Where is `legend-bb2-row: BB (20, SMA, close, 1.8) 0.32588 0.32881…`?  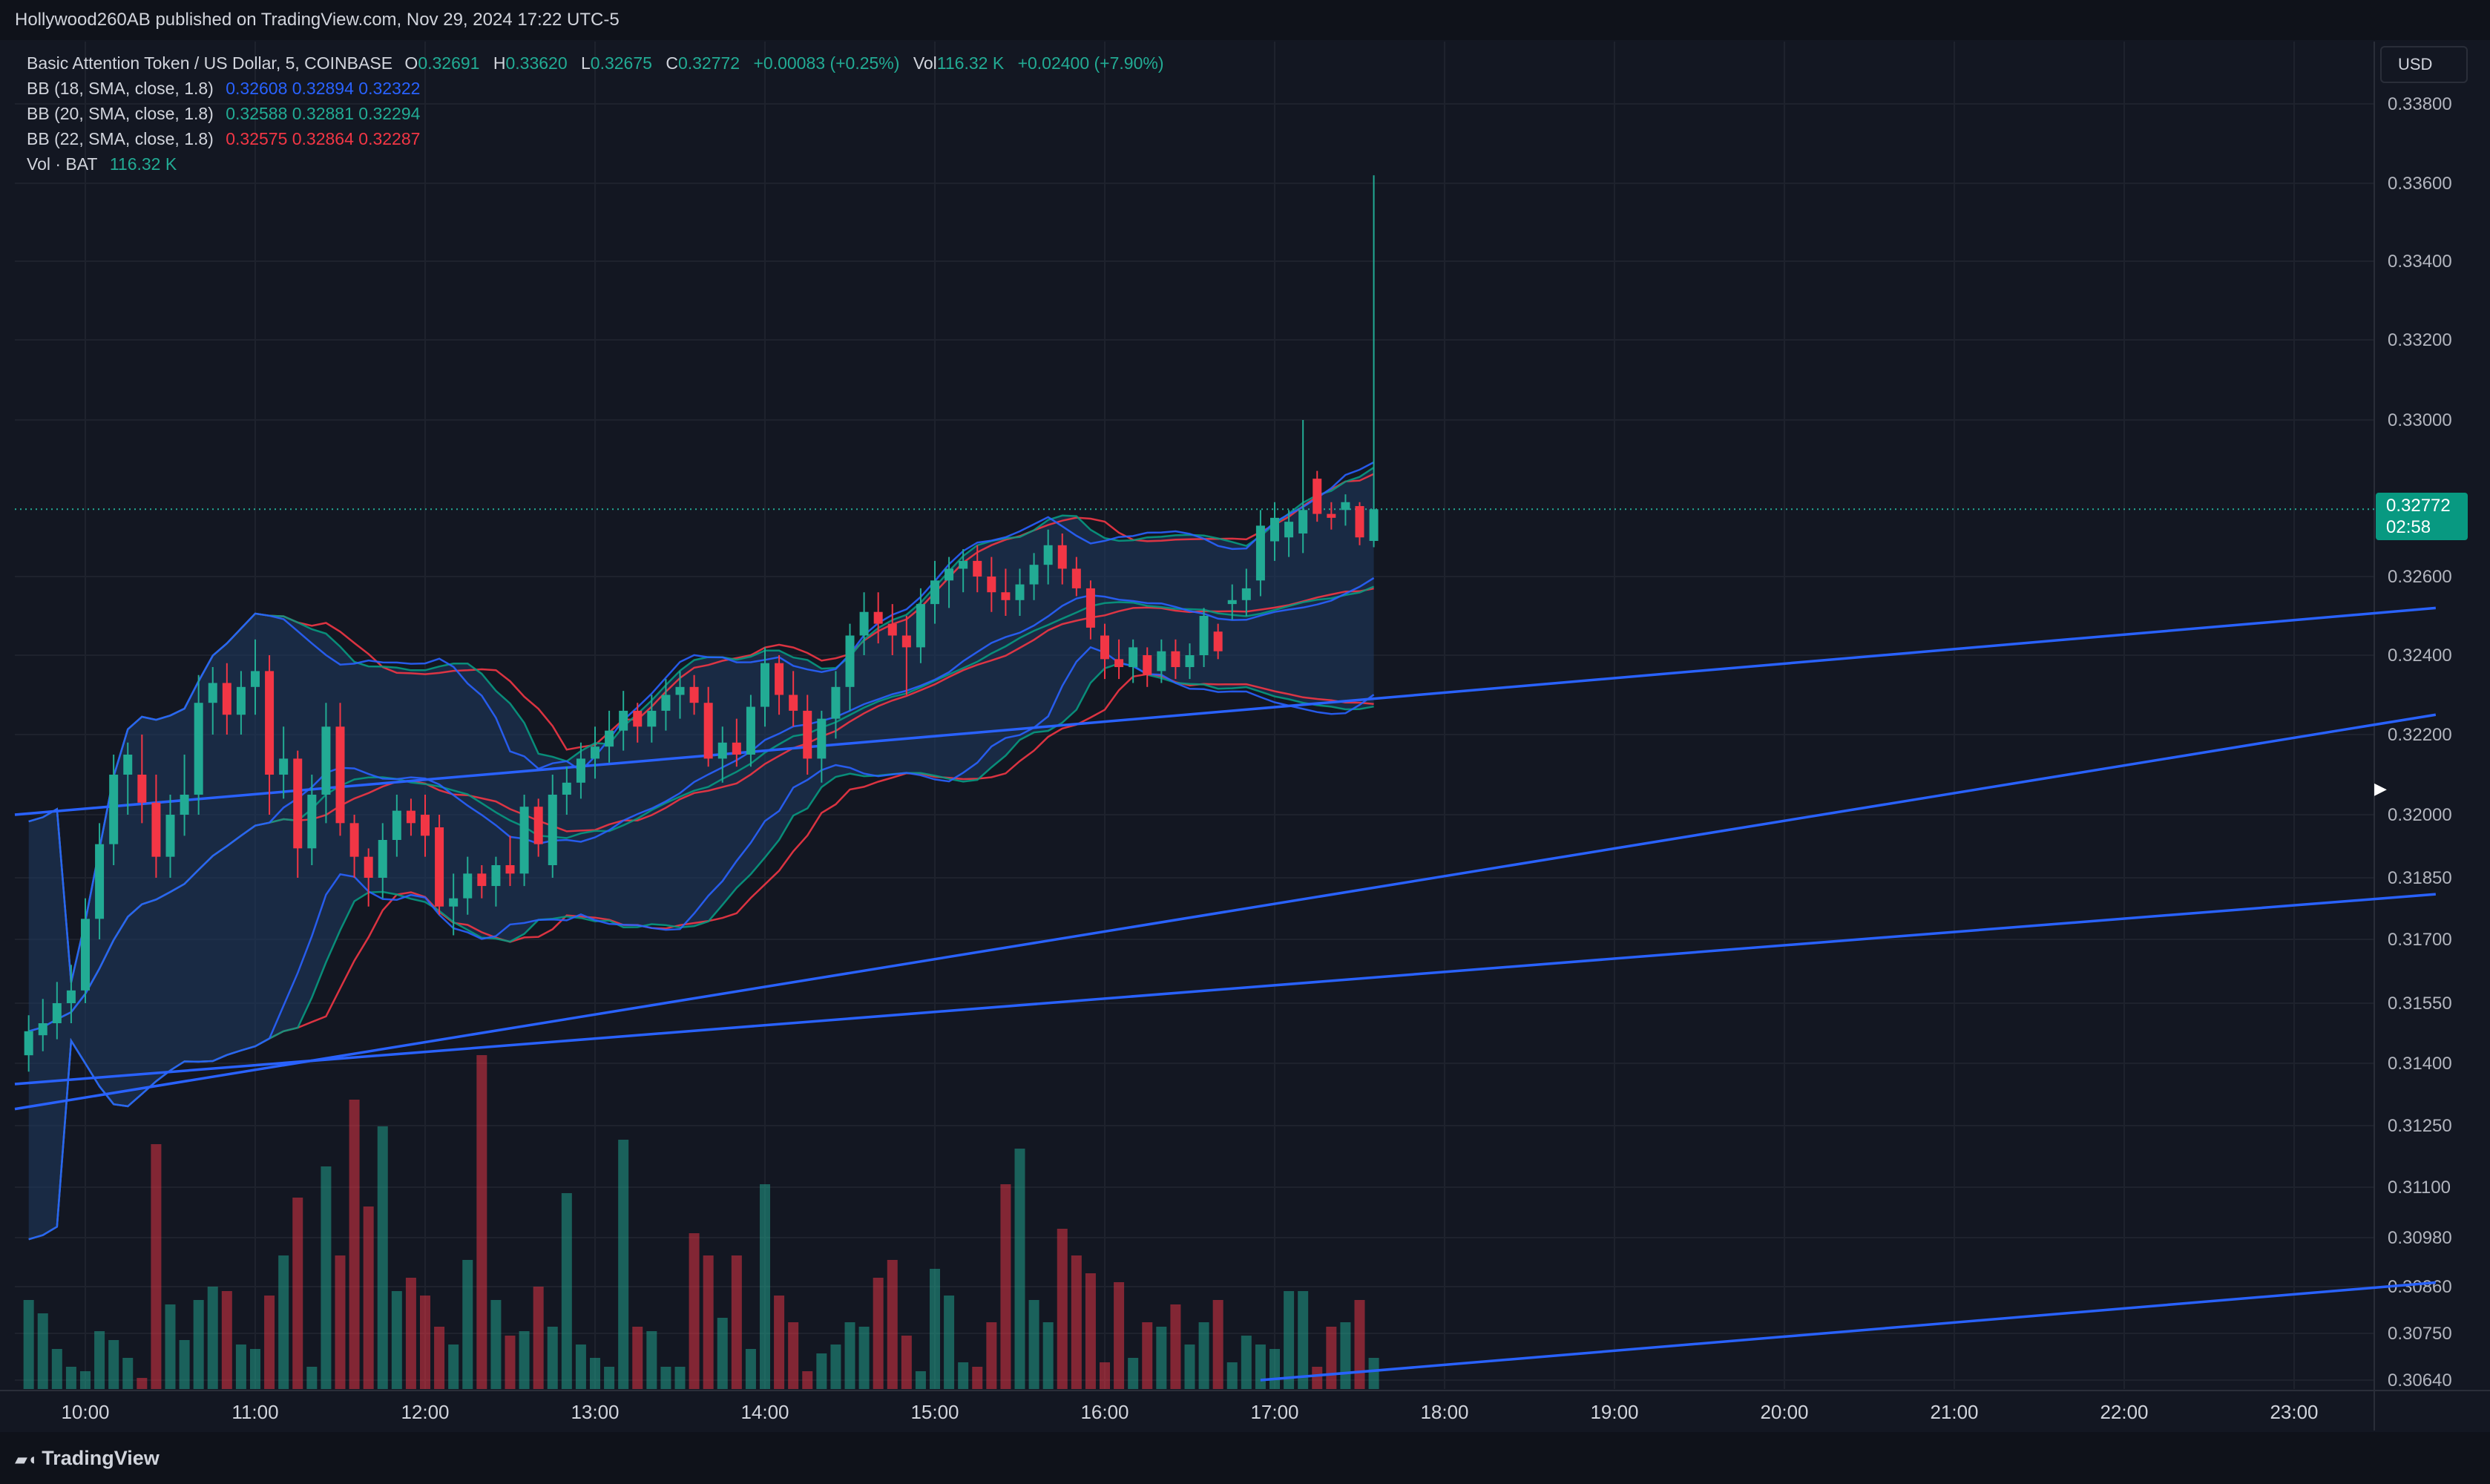
legend-bb2-row: BB (20, SMA, close, 1.8) 0.32588 0.32881… is located at coordinates (595, 113).